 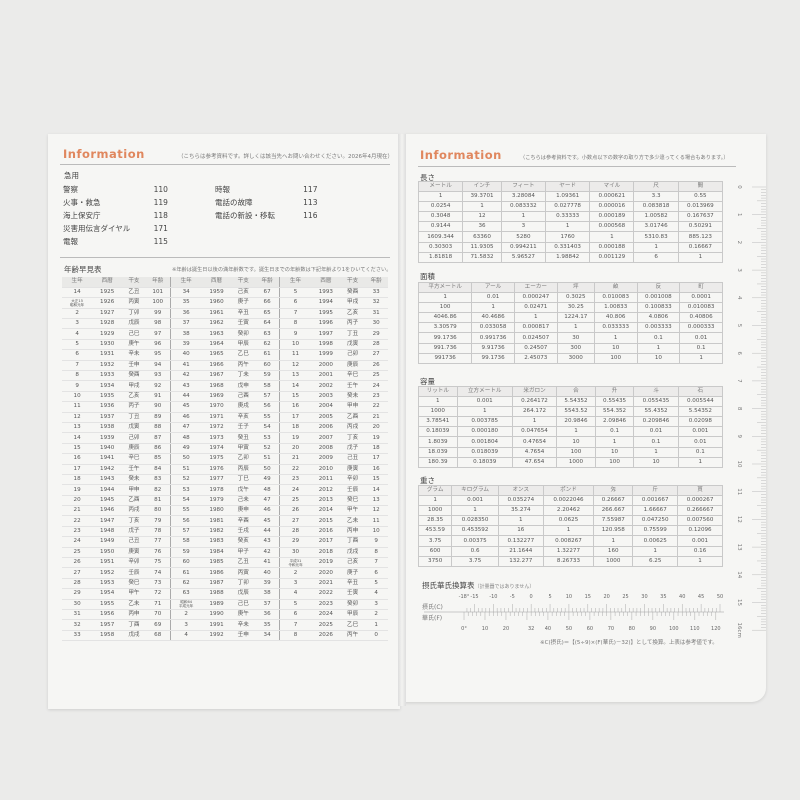 What do you see at coordinates (243, 417) in the screenshot?
I see `eto: 辛亥` at bounding box center [243, 417].